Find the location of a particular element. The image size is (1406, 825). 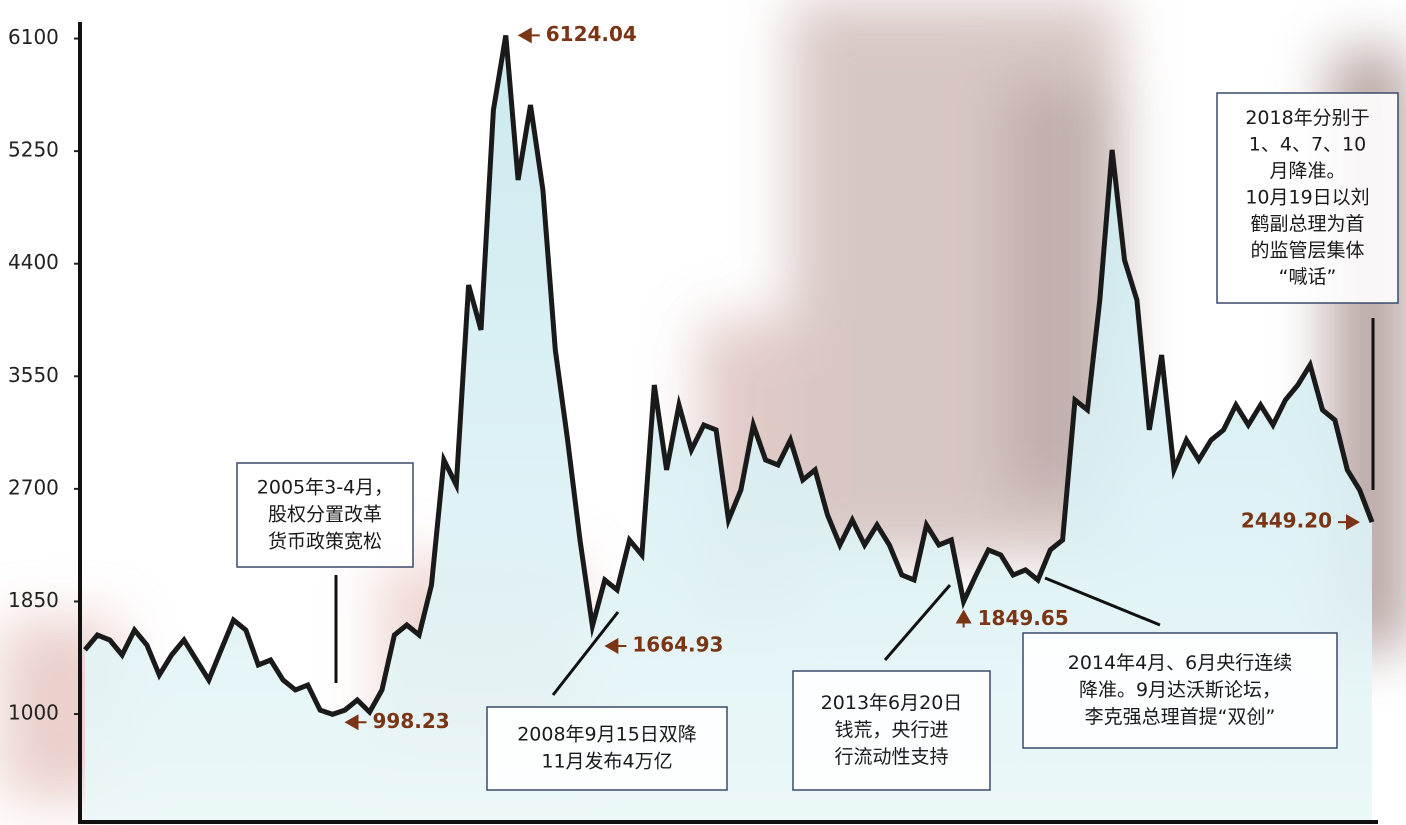

y-tick-label: 1850 is located at coordinates (33, 600).